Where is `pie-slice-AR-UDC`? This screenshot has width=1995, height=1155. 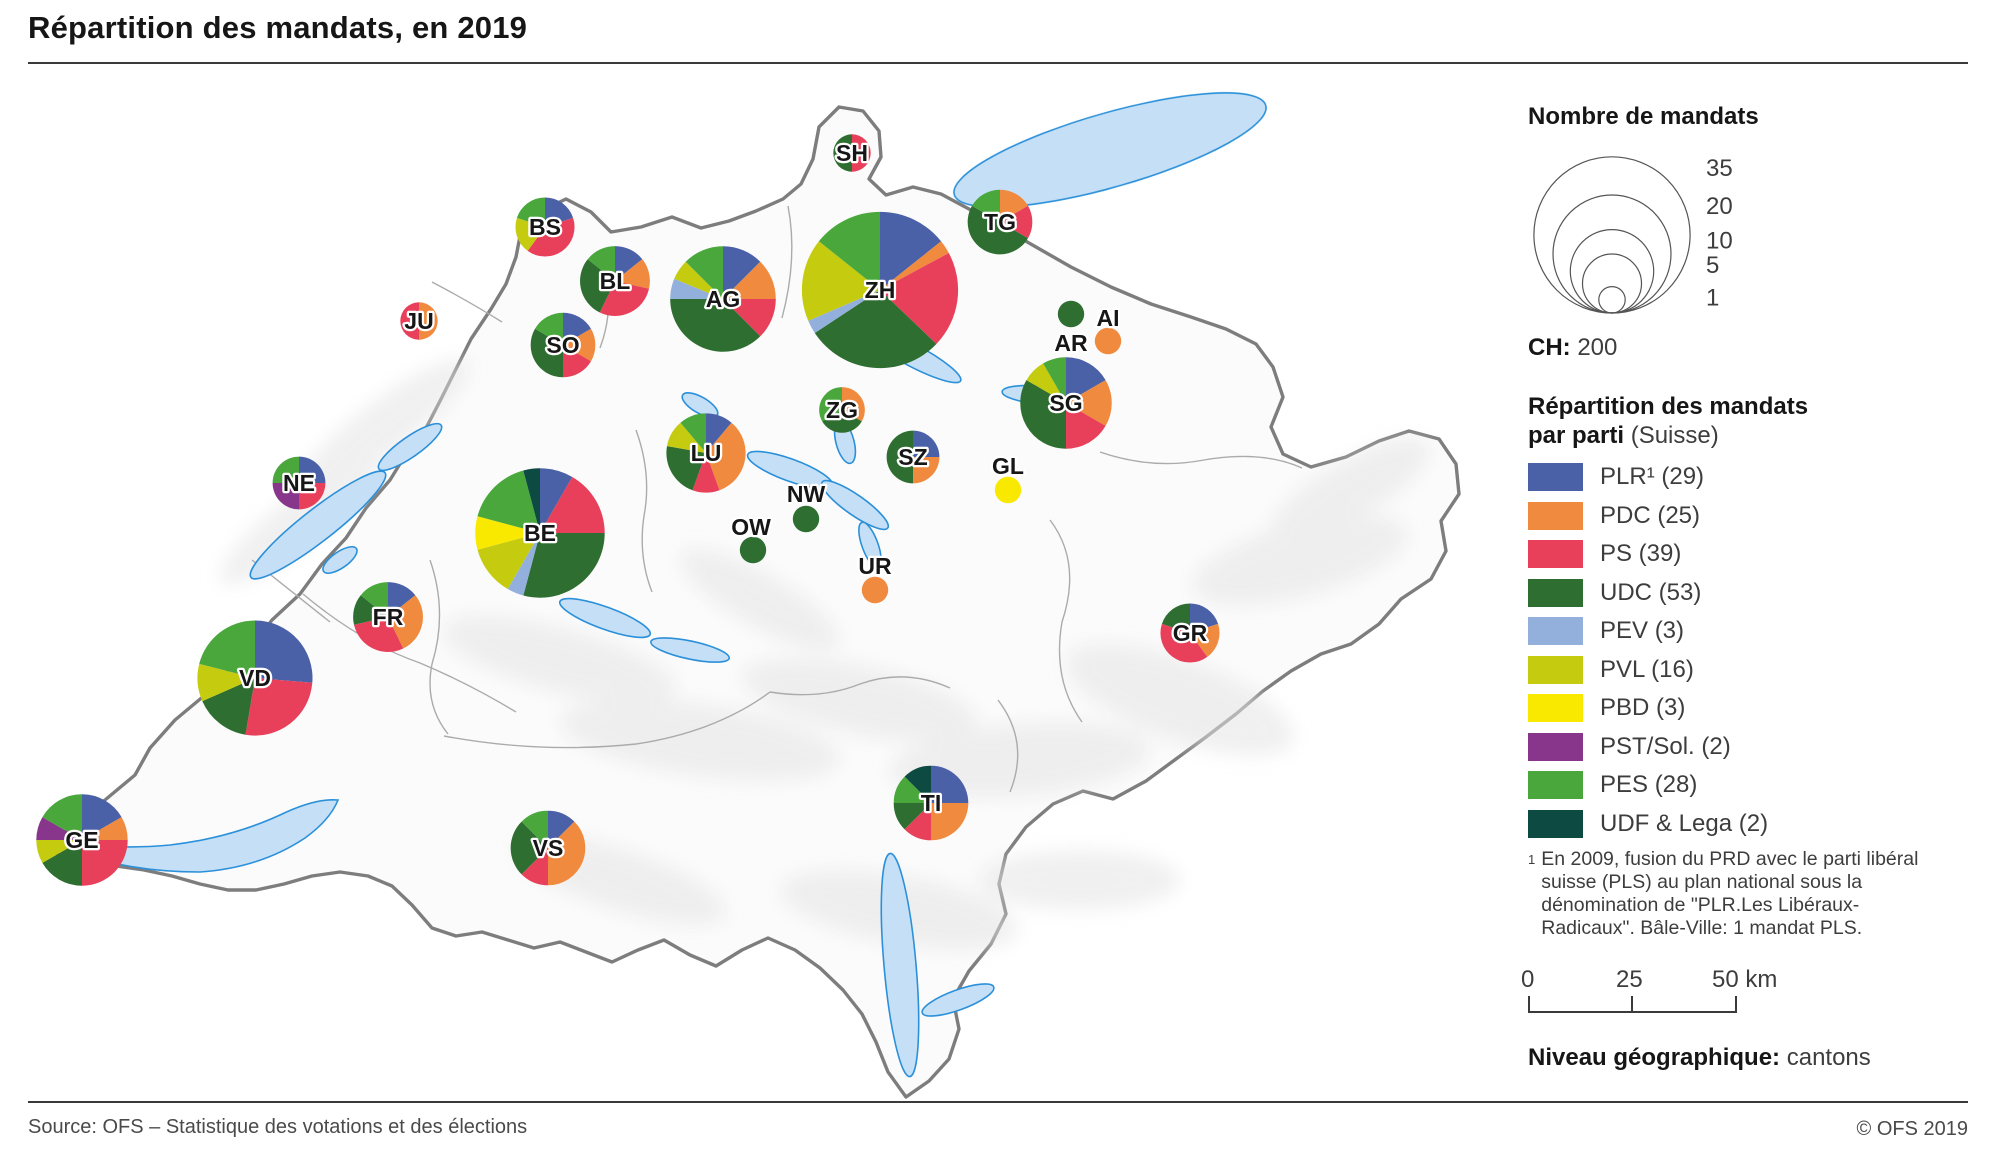 pie-slice-AR-UDC is located at coordinates (1071, 314).